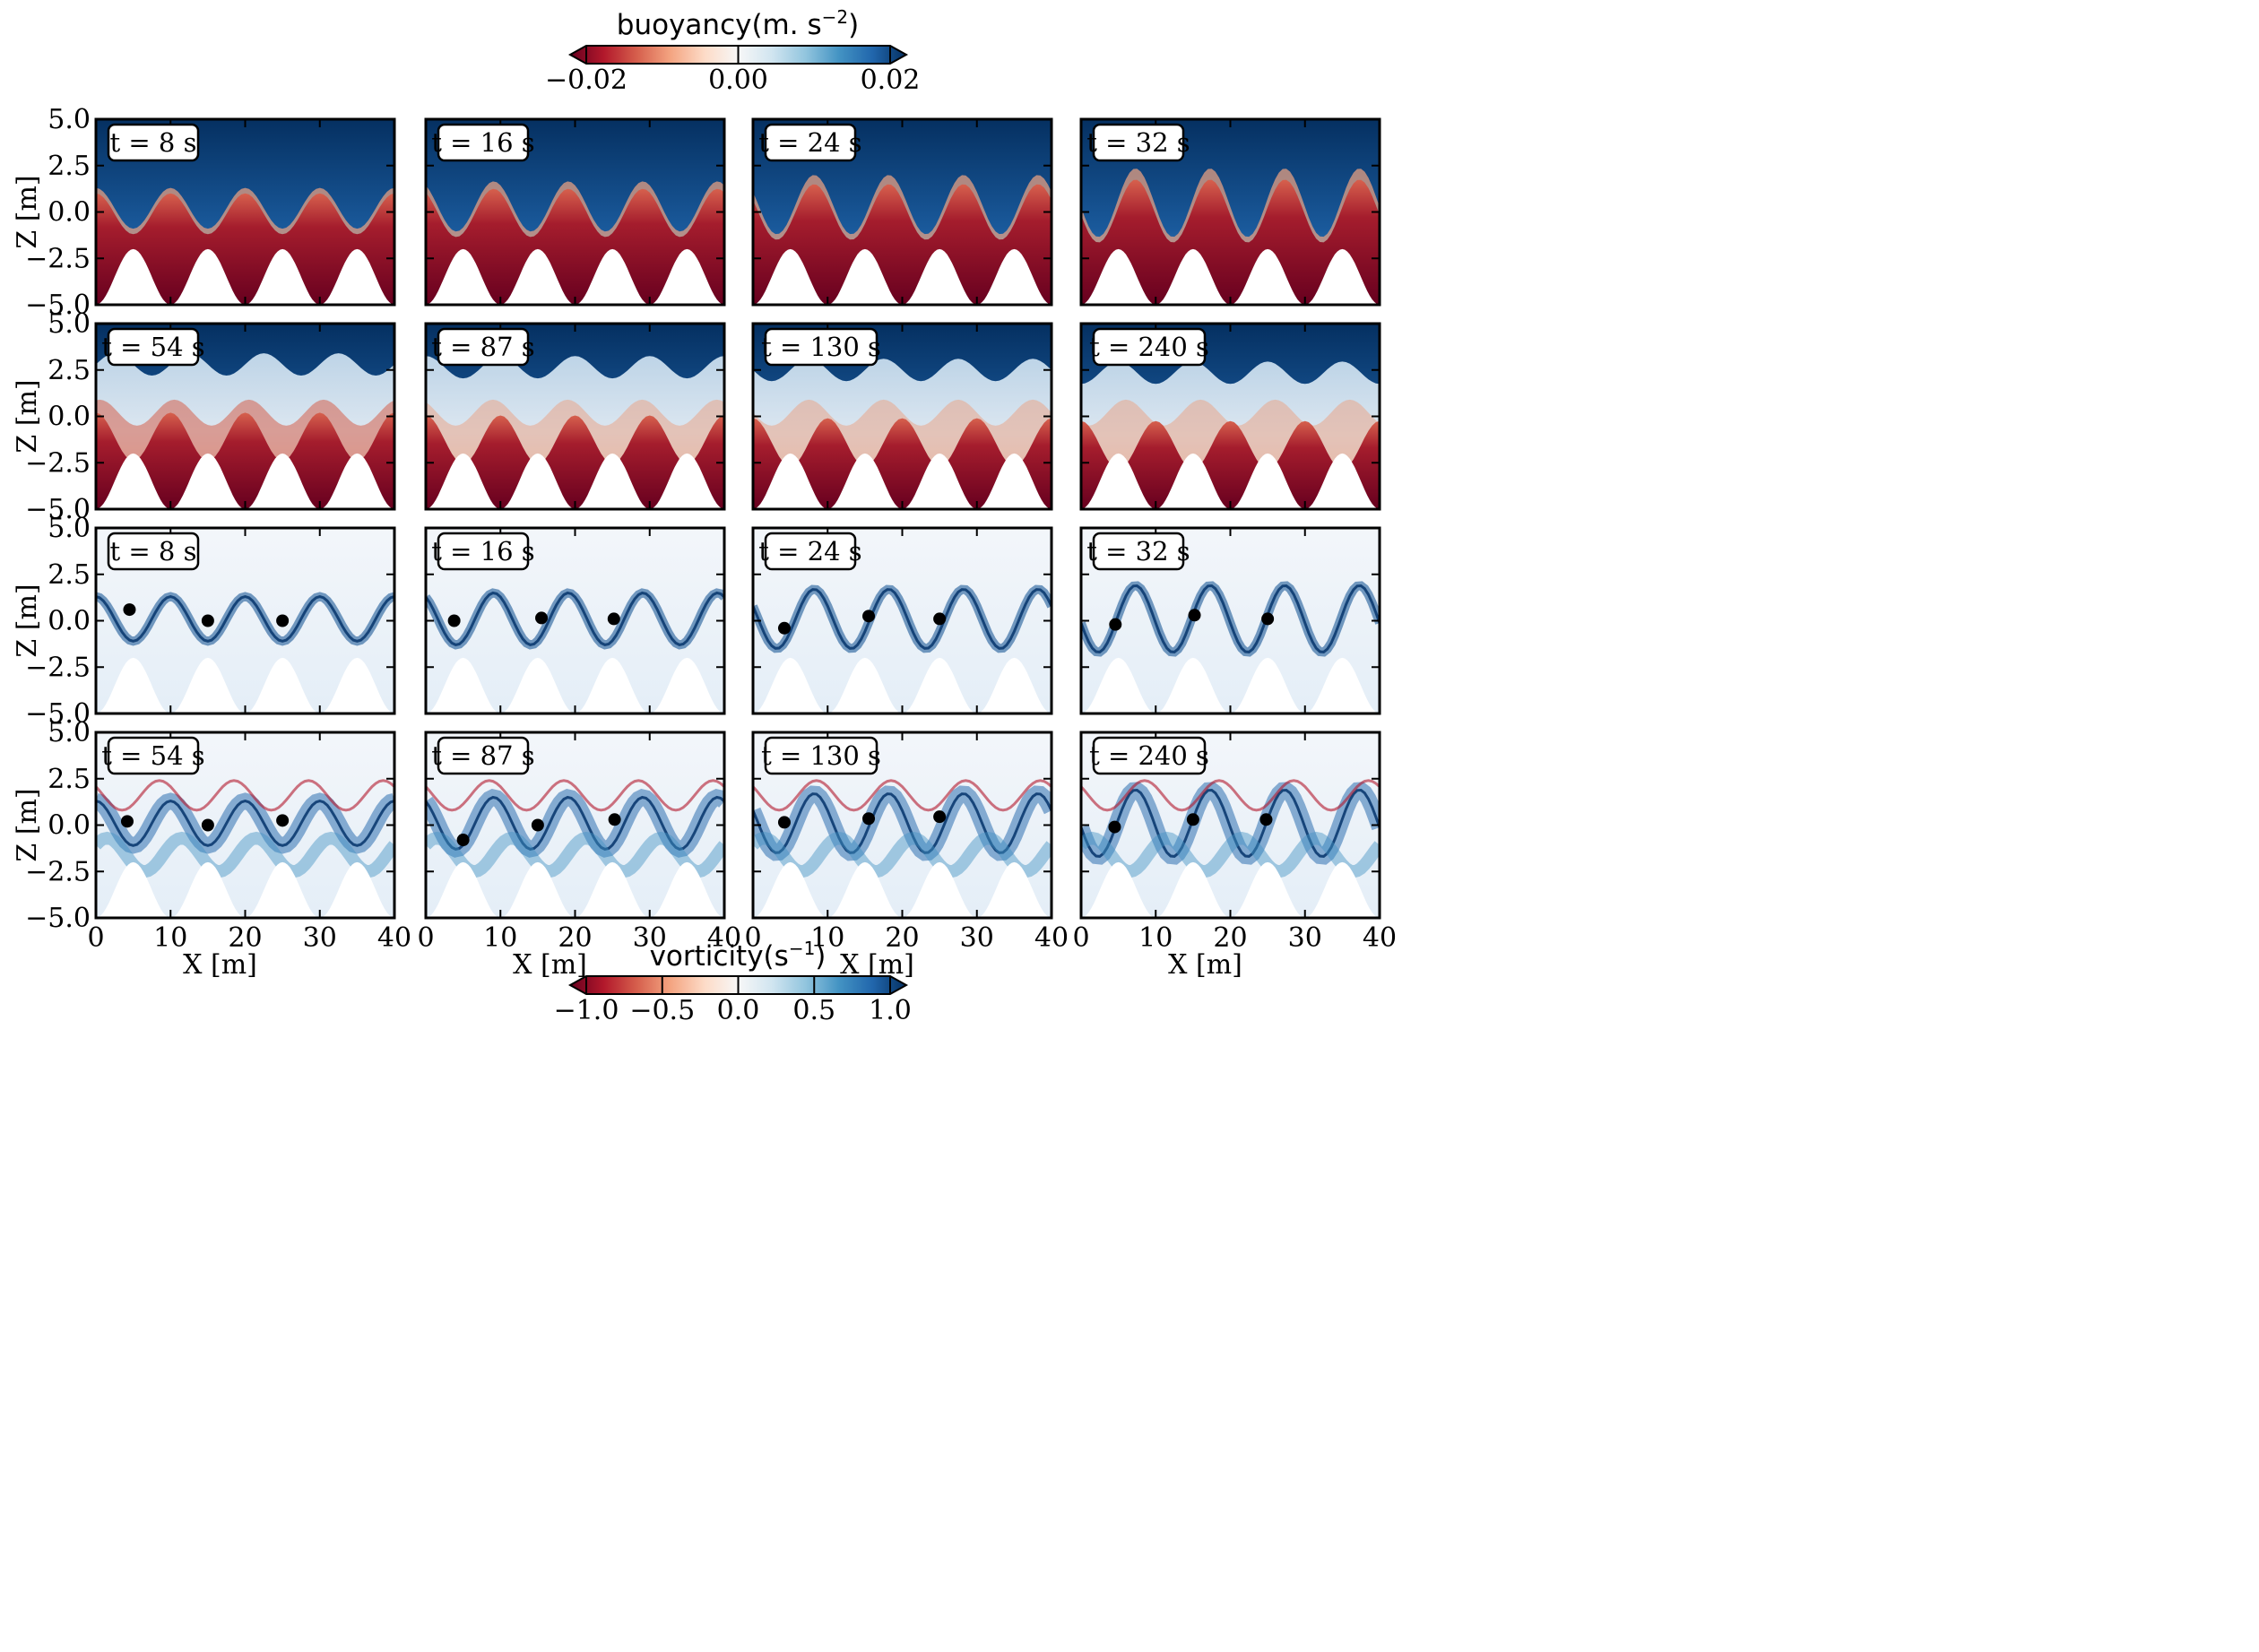  I want to click on panel-r1-c1: t = 8 s 5.0 2.5 0.0 −2.5 −5.0 Z [m], so click(204, 212).